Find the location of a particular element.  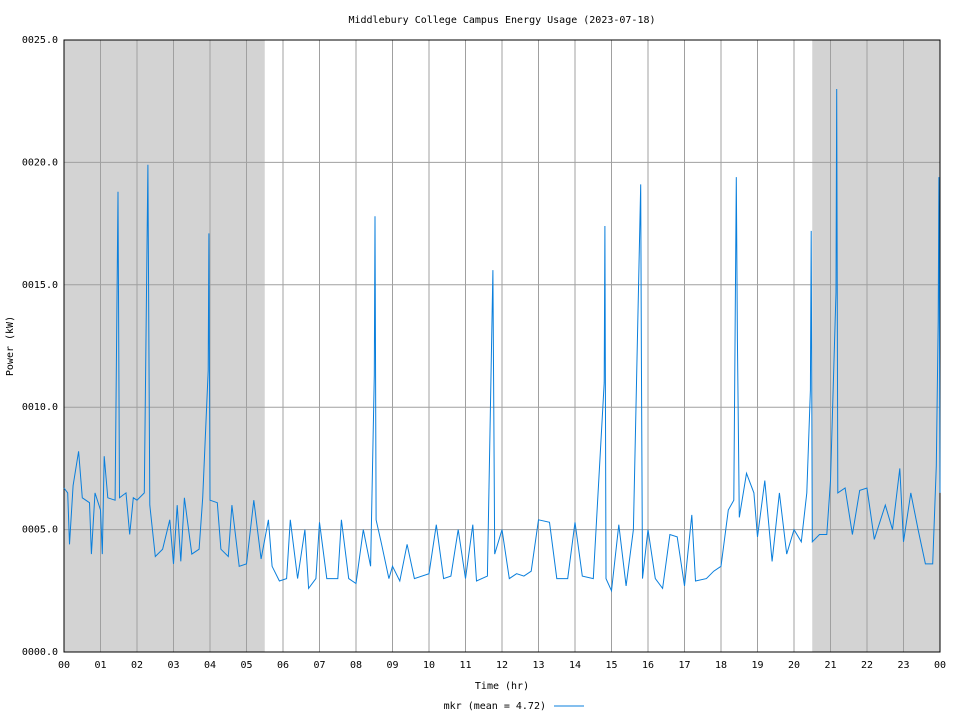

x-tick-label: 14 is located at coordinates (575, 665).